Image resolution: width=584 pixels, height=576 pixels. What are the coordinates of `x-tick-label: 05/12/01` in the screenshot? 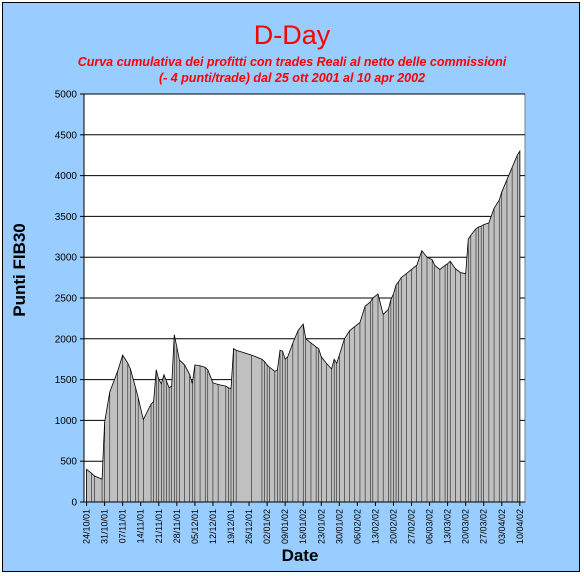 It's located at (195, 526).